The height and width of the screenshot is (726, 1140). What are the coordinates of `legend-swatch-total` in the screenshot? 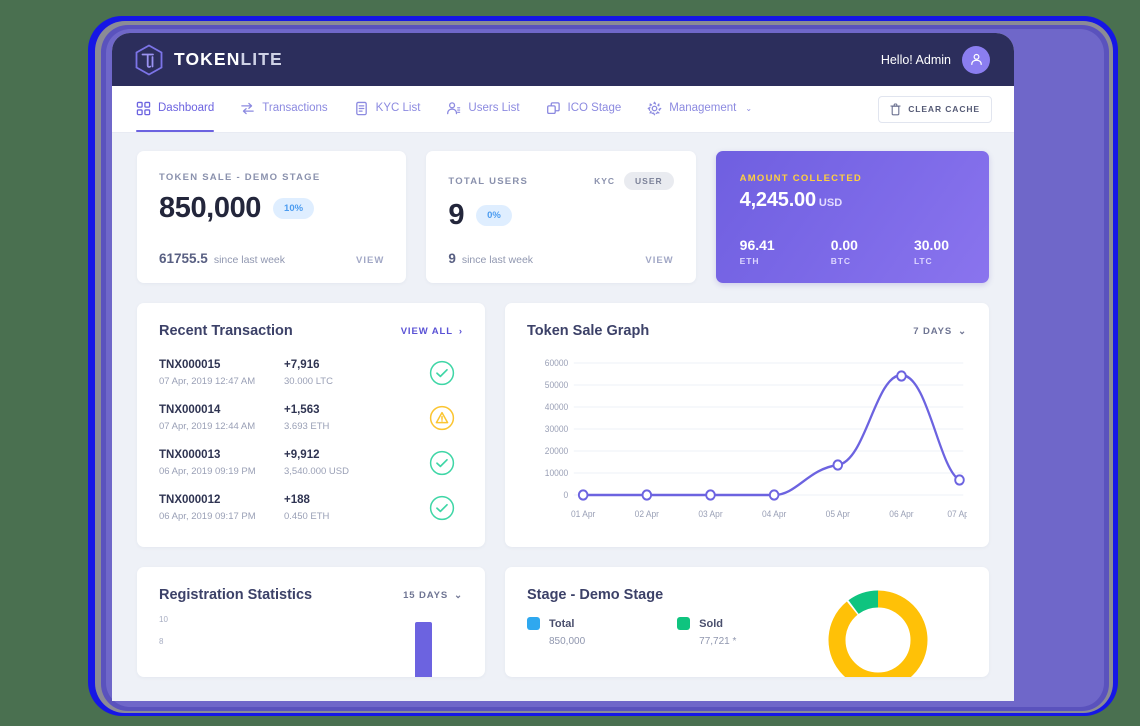 It's located at (533, 623).